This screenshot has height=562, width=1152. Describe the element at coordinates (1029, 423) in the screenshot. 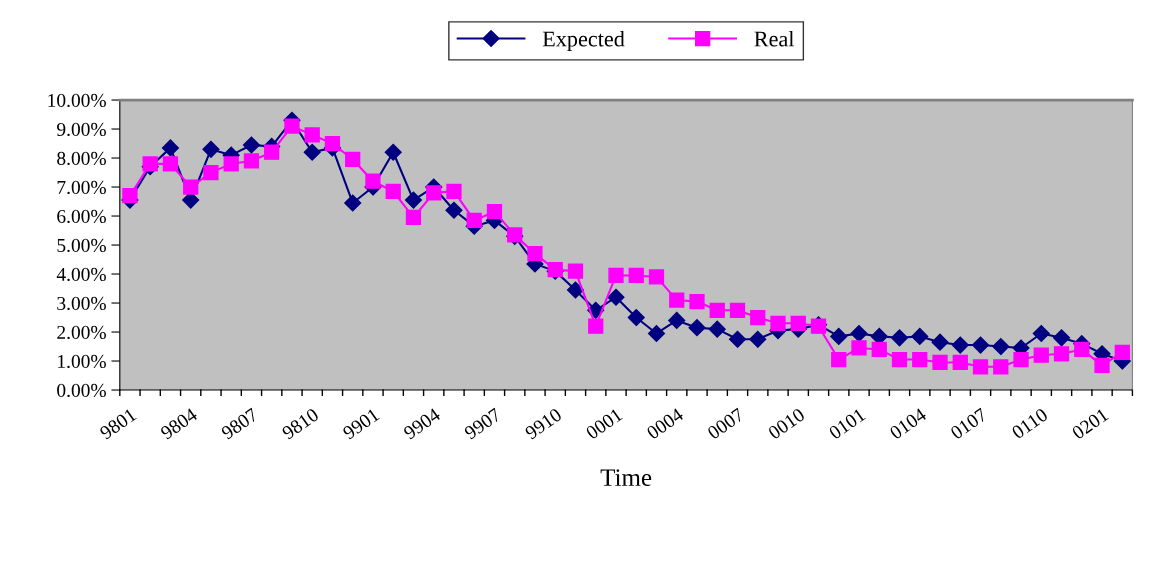

I see `x-tick-label: 0110` at that location.